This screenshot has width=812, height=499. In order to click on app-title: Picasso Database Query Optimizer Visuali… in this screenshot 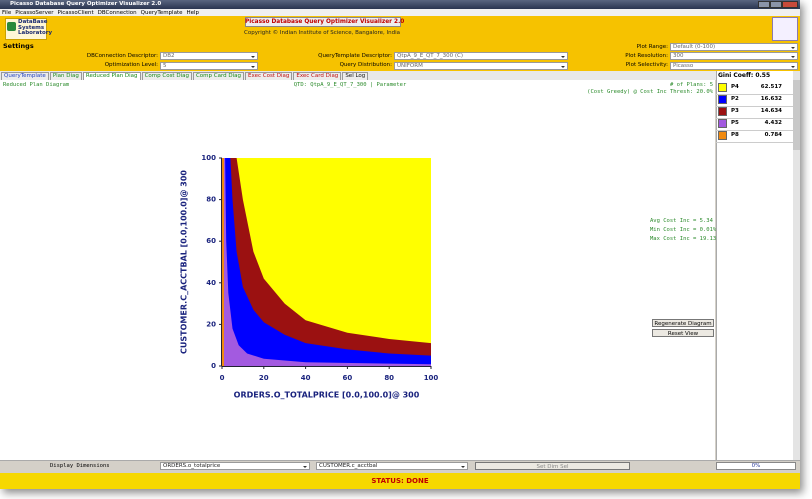, I will do `click(325, 21)`.